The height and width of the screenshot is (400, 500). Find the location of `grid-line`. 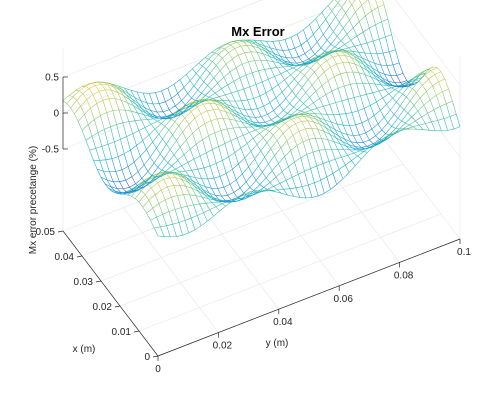

grid-line is located at coordinates (291, 223).